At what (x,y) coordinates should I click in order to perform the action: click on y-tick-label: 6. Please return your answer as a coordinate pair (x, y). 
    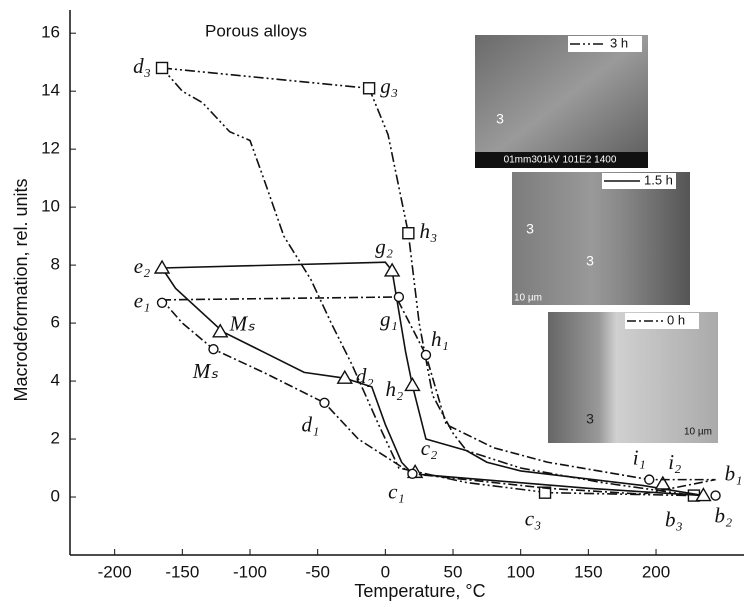
    Looking at the image, I should click on (55, 322).